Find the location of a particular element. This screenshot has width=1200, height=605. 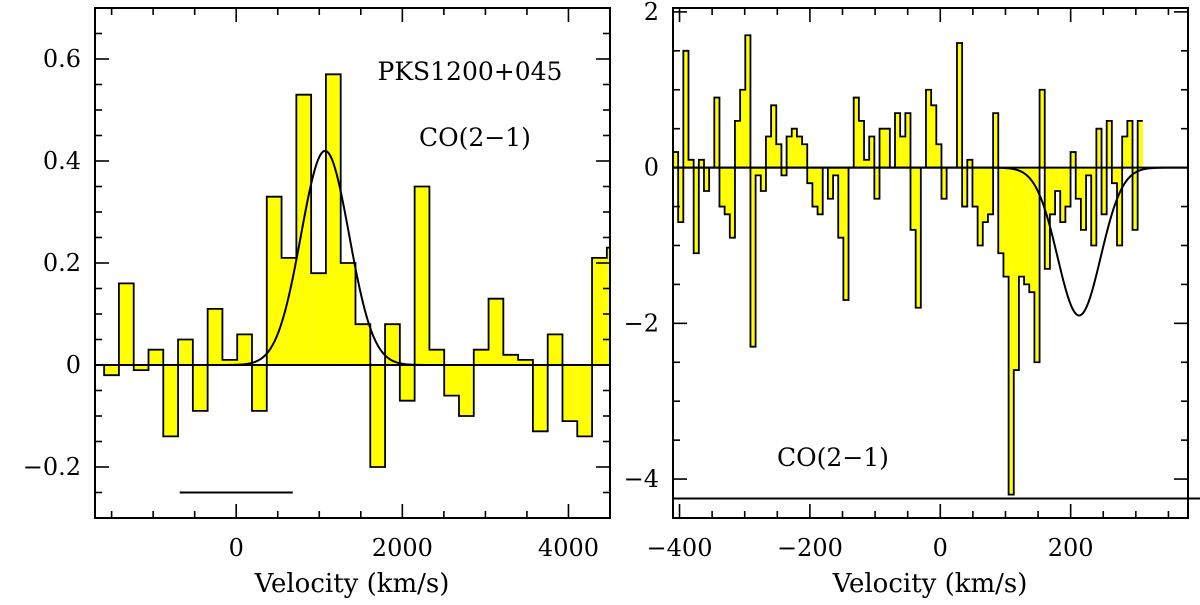

right-x-tick-label: 0 is located at coordinates (940, 548).